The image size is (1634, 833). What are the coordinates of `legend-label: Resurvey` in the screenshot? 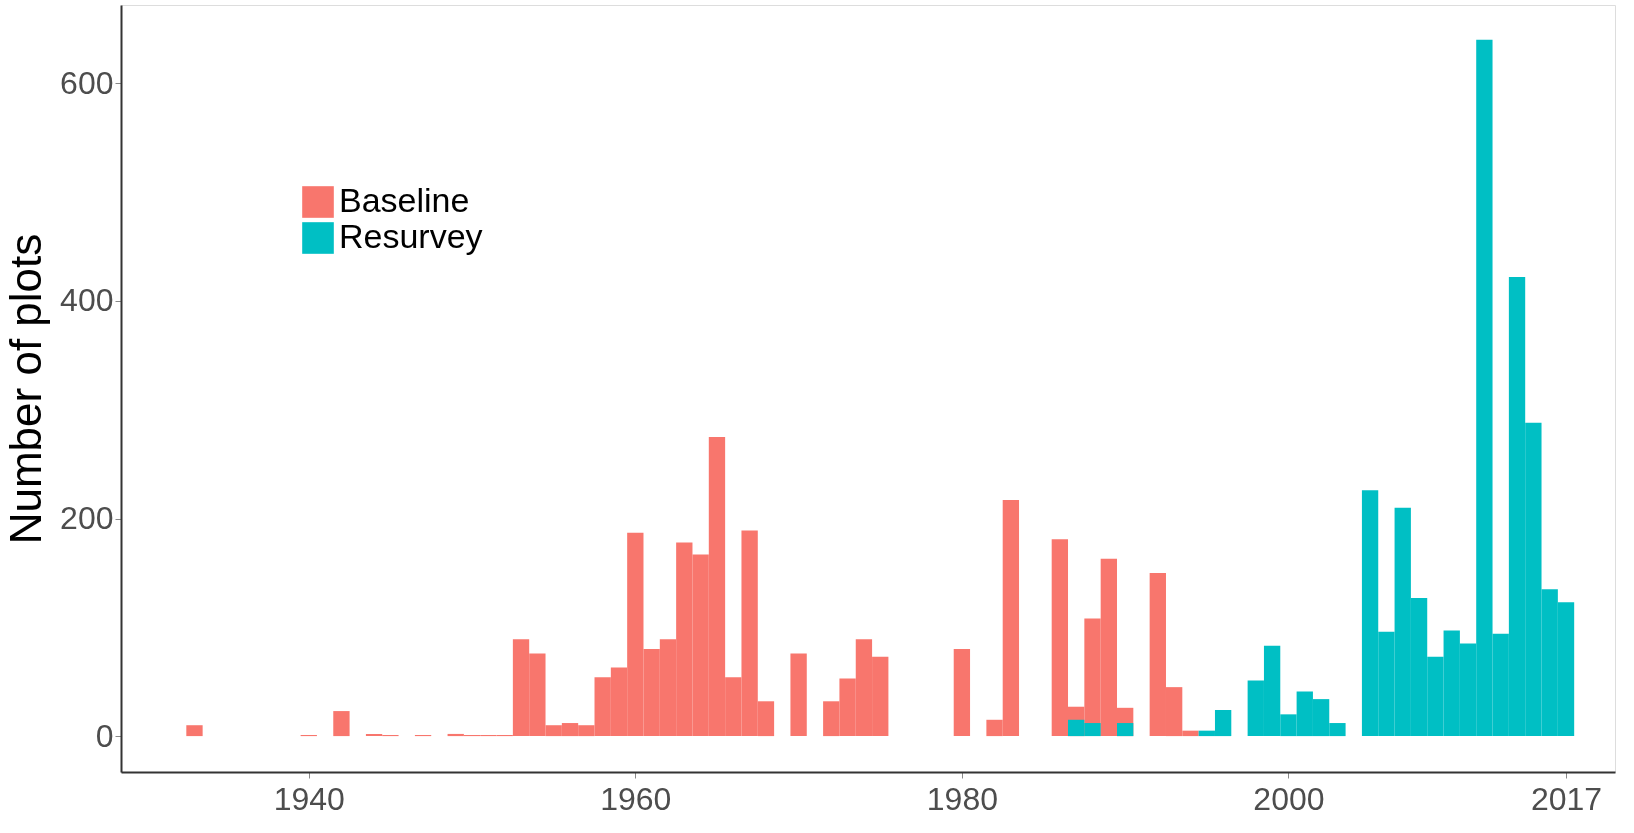 It's located at (411, 236).